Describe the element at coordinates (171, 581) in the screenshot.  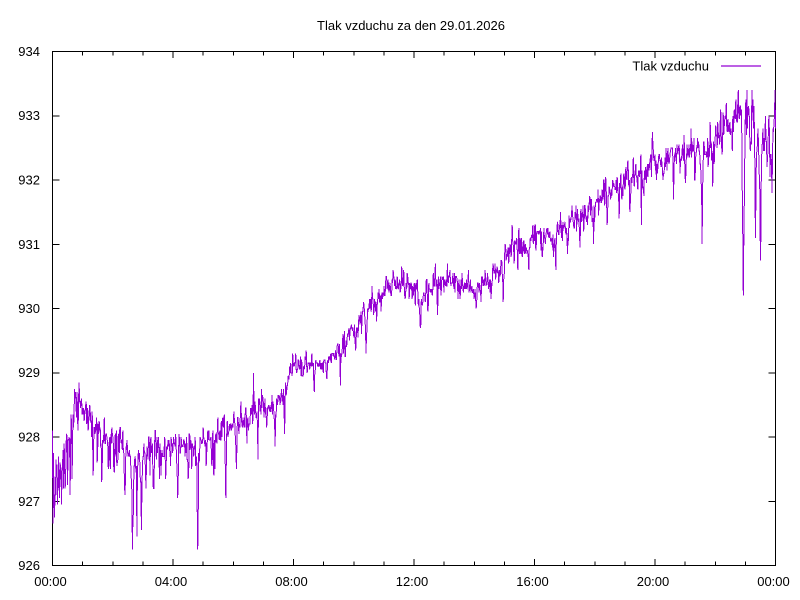
I see `svg-text: 04:00` at that location.